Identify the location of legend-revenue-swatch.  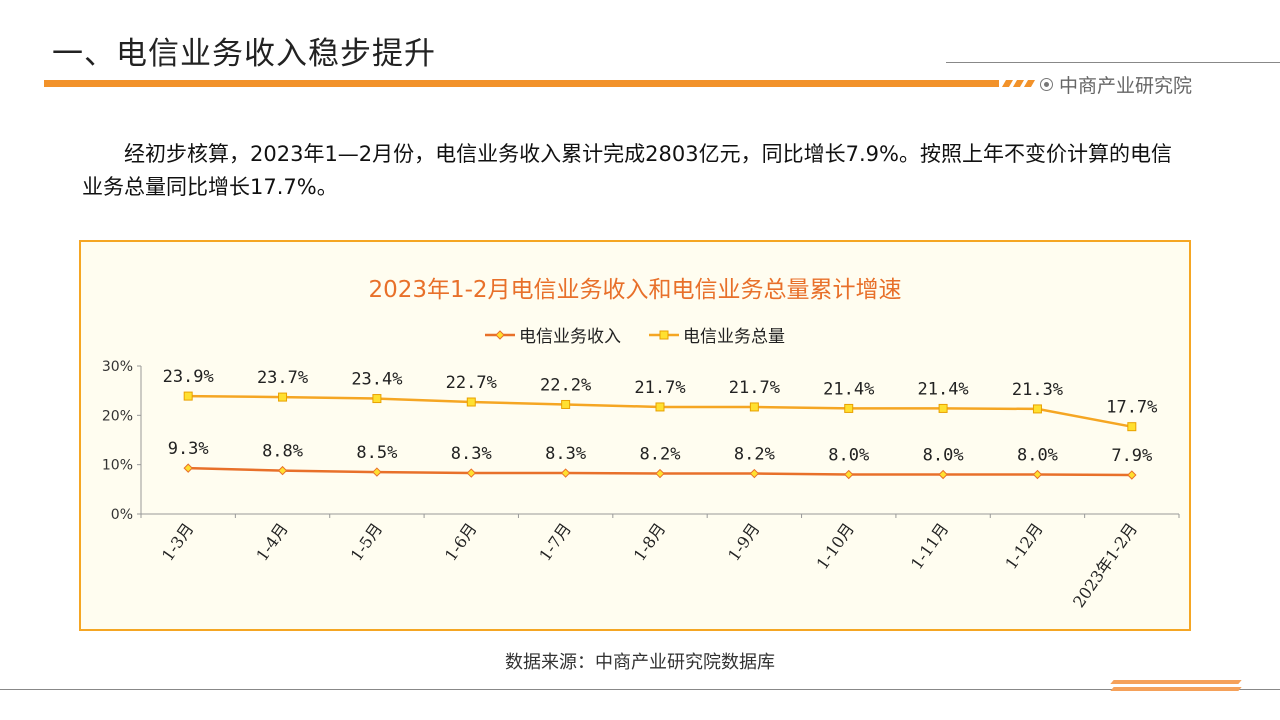
(500, 334).